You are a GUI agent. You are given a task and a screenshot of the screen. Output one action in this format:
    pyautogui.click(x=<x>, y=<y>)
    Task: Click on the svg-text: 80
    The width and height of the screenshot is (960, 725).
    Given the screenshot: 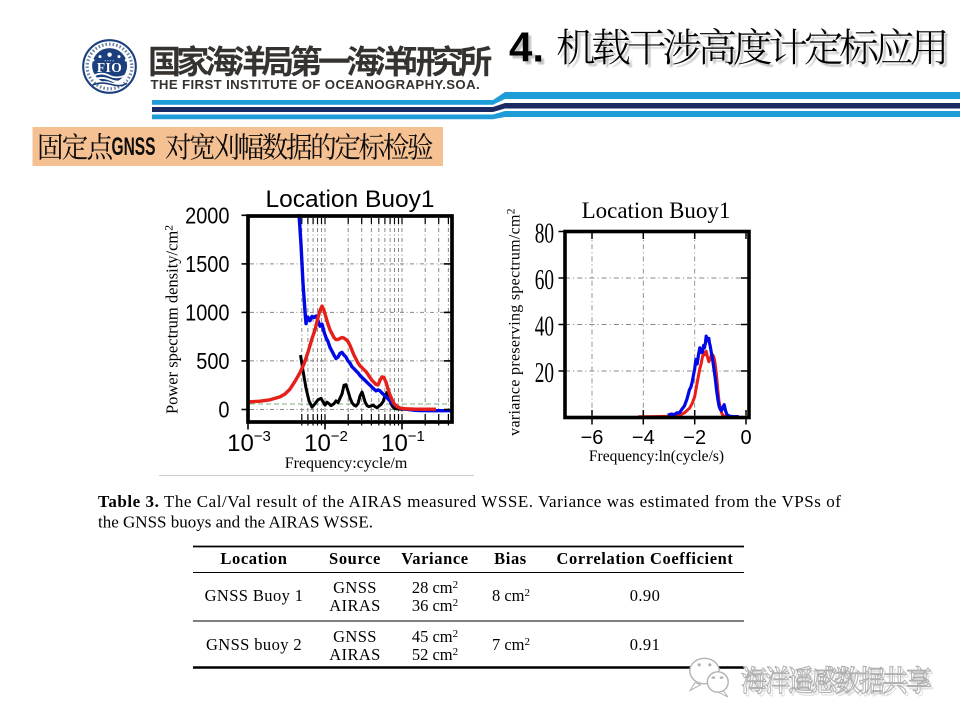 What is the action you would take?
    pyautogui.click(x=544, y=234)
    